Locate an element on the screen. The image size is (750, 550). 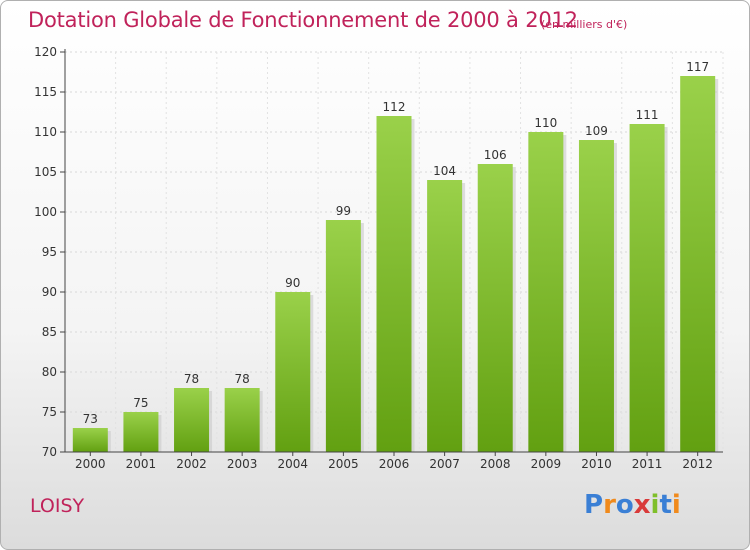
data-label: 104 is located at coordinates (444, 171).